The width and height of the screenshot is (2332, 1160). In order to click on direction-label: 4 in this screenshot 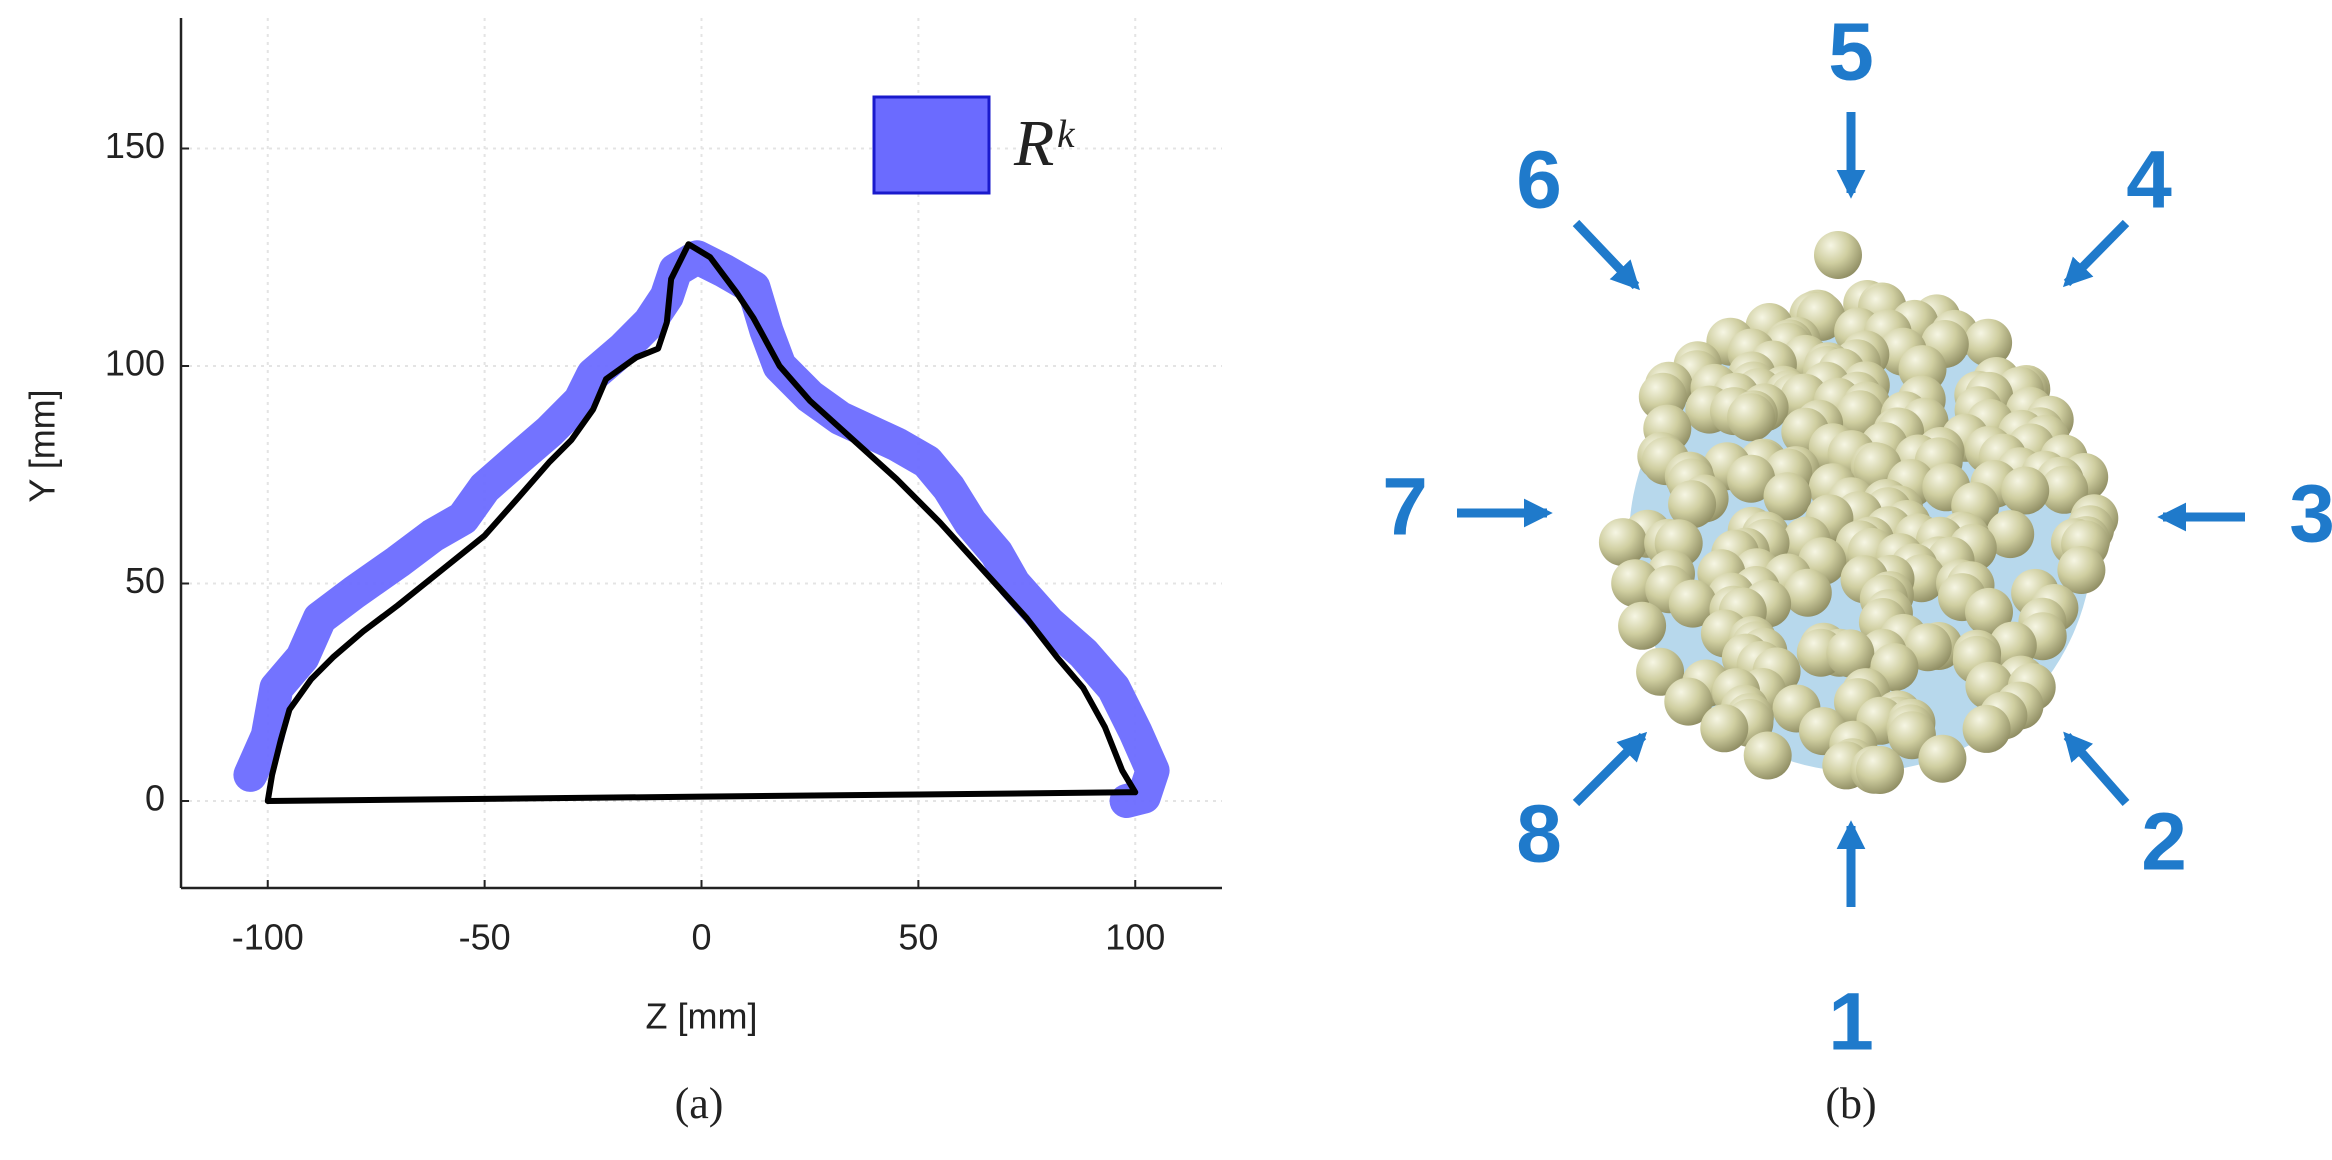, I will do `click(2149, 180)`.